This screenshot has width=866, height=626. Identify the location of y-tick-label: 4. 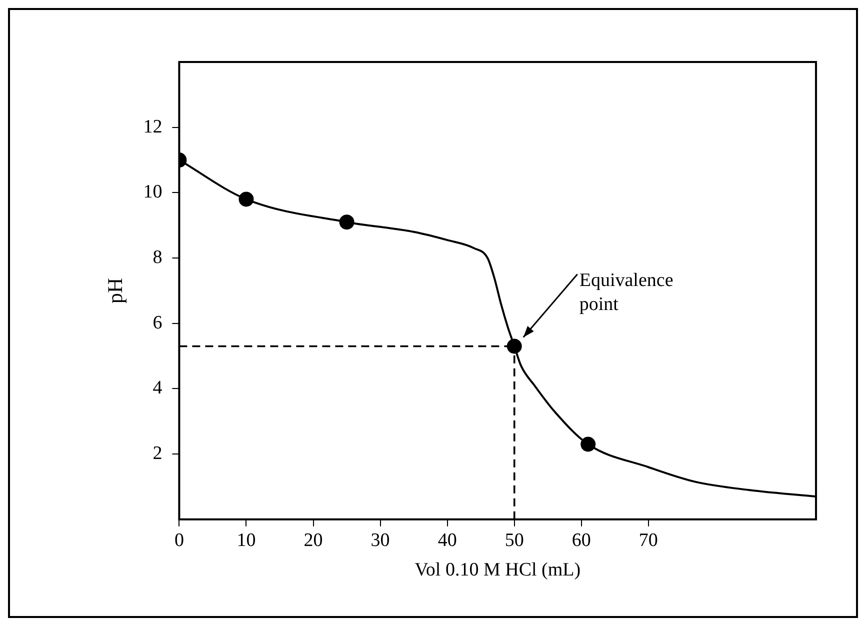
(157, 388).